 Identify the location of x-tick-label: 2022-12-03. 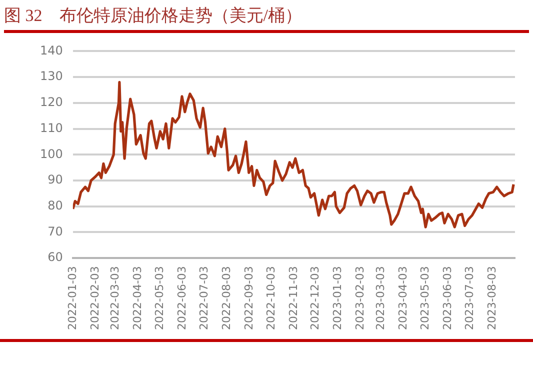
(315, 298).